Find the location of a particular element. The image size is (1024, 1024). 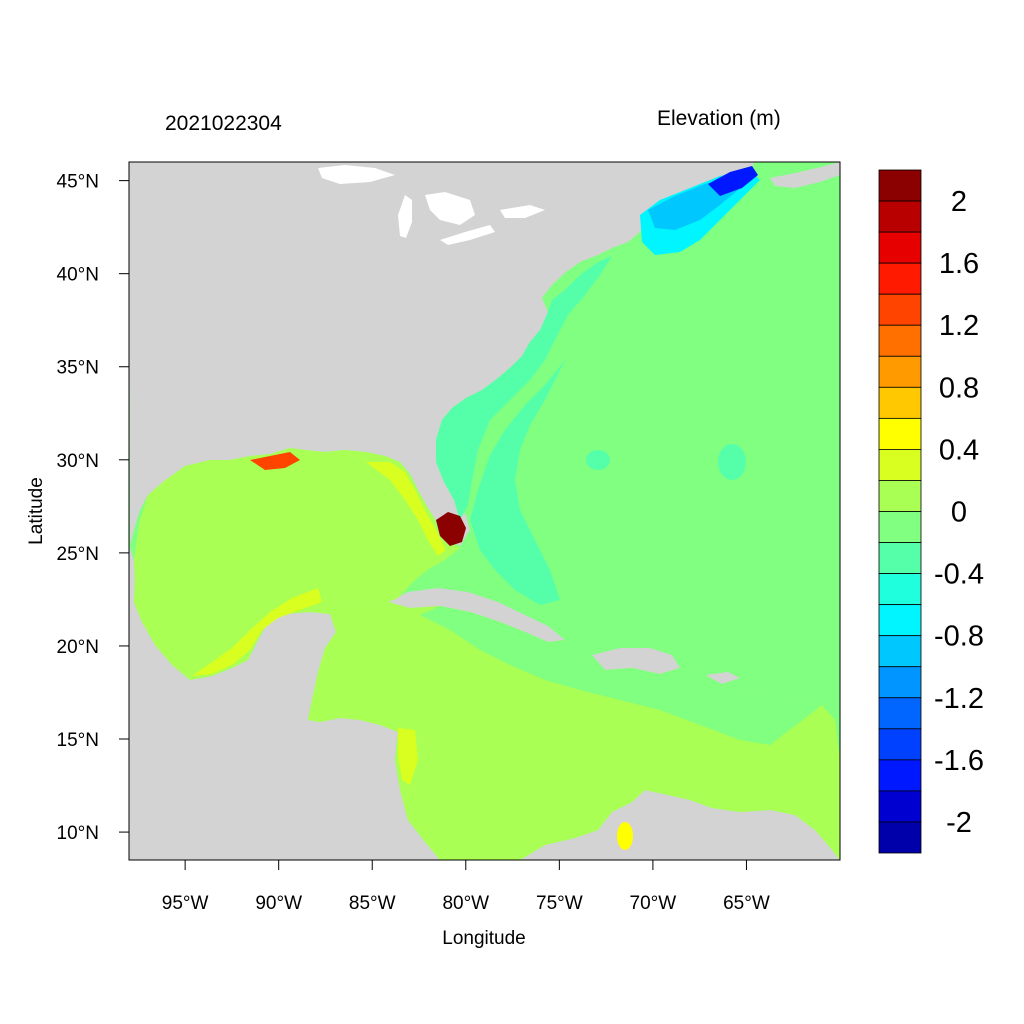

colorbar-label: -1.2 is located at coordinates (959, 699).